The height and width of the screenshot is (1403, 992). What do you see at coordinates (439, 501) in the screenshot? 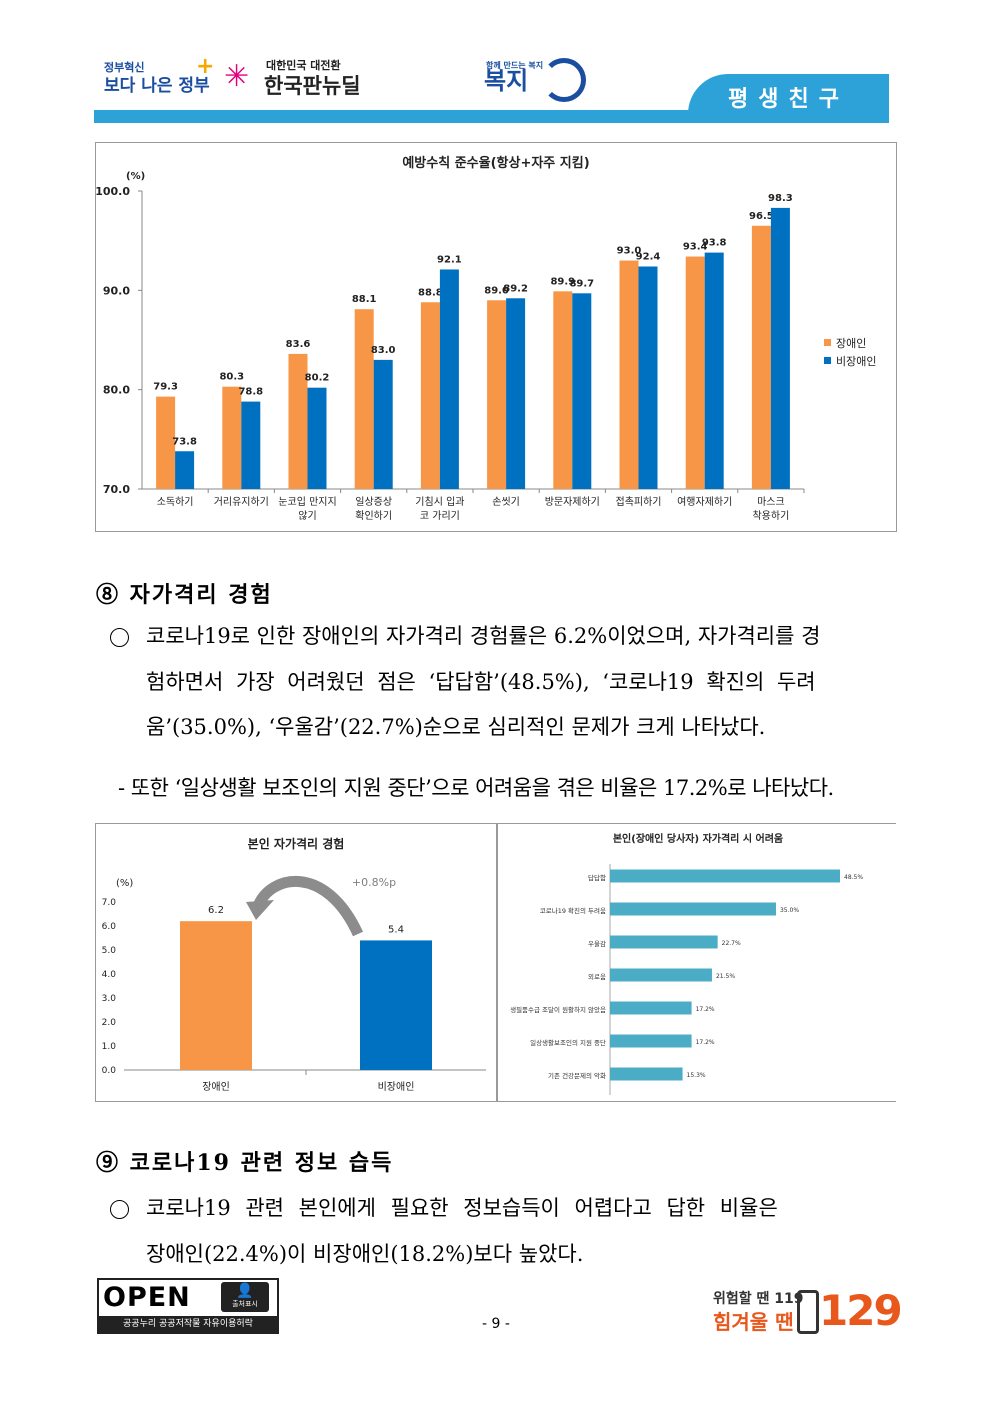
I see `x-category-label: 기침시 입과` at bounding box center [439, 501].